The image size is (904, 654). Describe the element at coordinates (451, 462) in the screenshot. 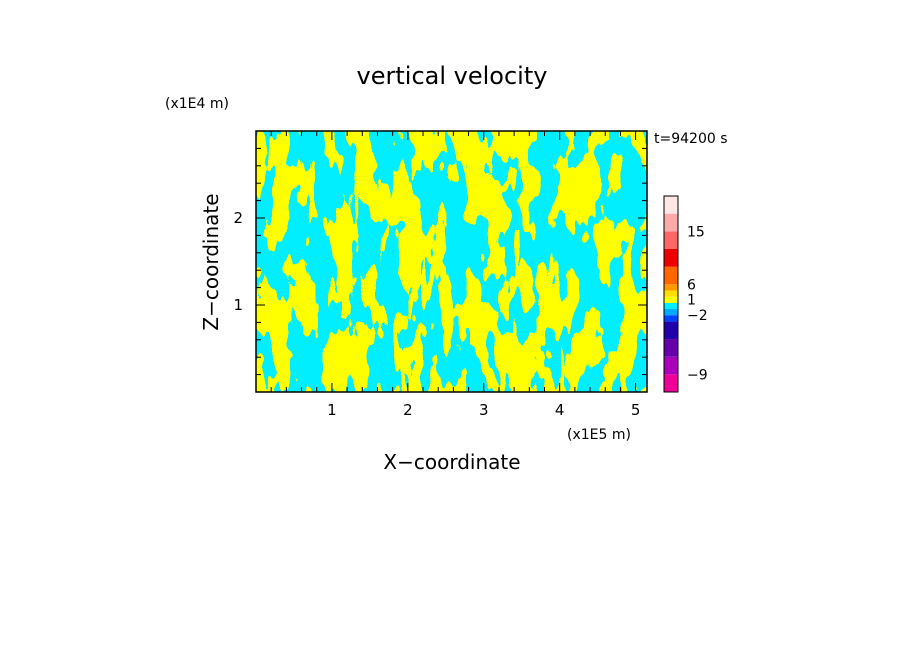

I see `x-axis-label: X−coordinate` at that location.